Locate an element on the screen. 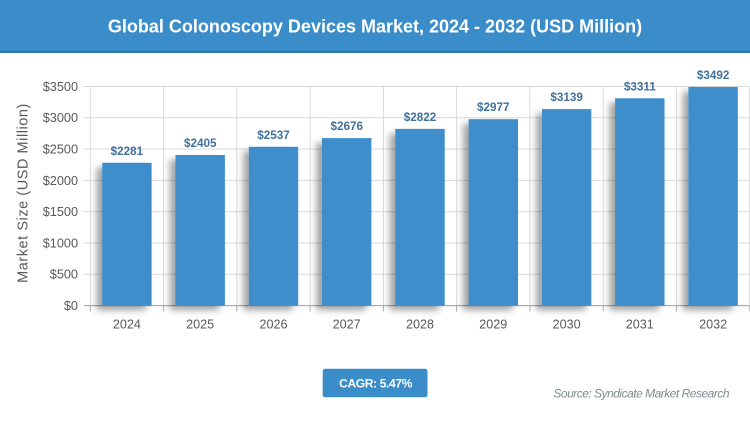  svg-text: 2029 is located at coordinates (493, 325).